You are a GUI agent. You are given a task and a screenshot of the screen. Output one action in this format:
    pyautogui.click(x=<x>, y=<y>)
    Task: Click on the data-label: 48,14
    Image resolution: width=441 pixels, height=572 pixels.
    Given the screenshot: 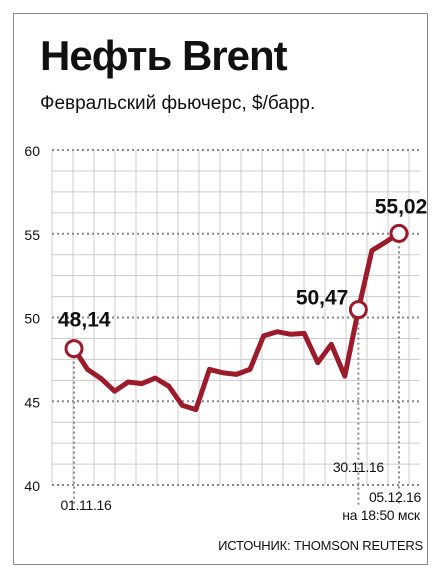 What is the action you would take?
    pyautogui.click(x=84, y=320)
    